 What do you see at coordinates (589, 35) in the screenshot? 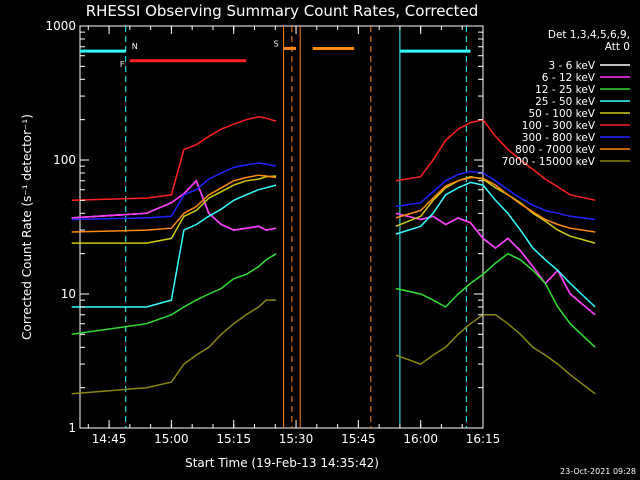
I see `legend-header-line-1: Det 1,3,4,5,6,9,` at bounding box center [589, 35].